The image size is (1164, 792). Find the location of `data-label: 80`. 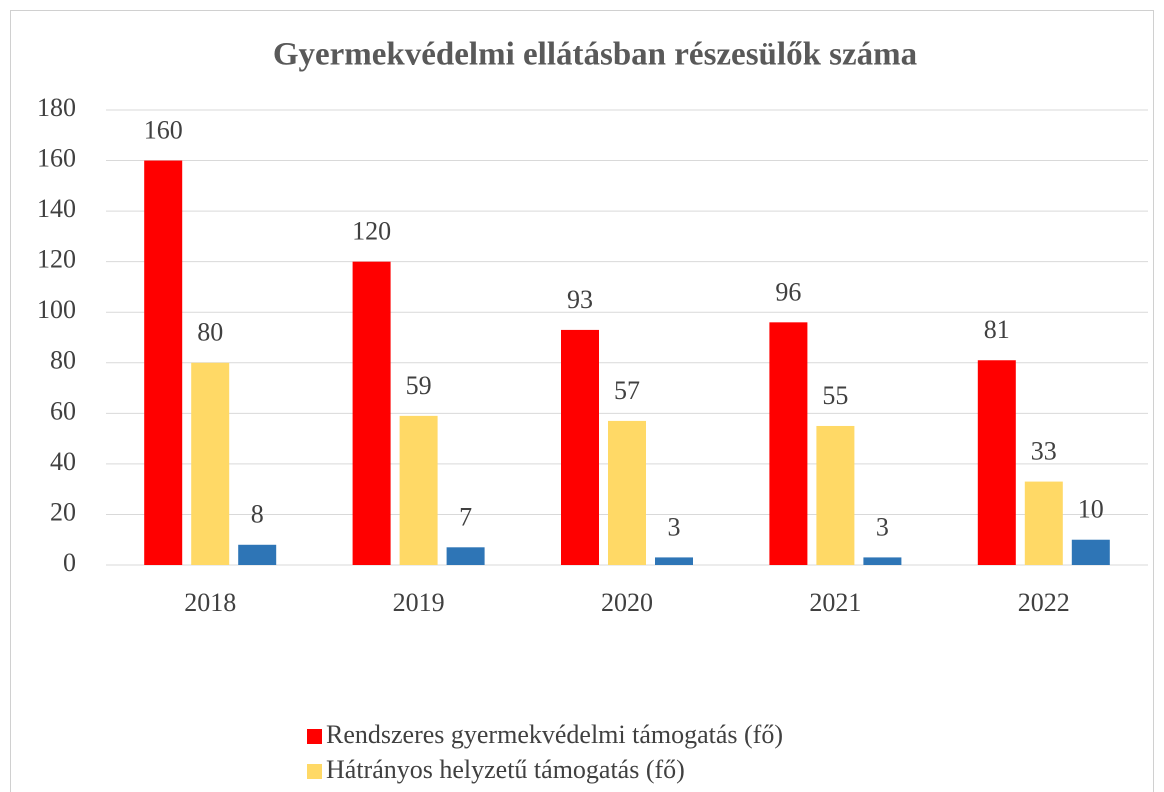

data-label: 80 is located at coordinates (210, 332).